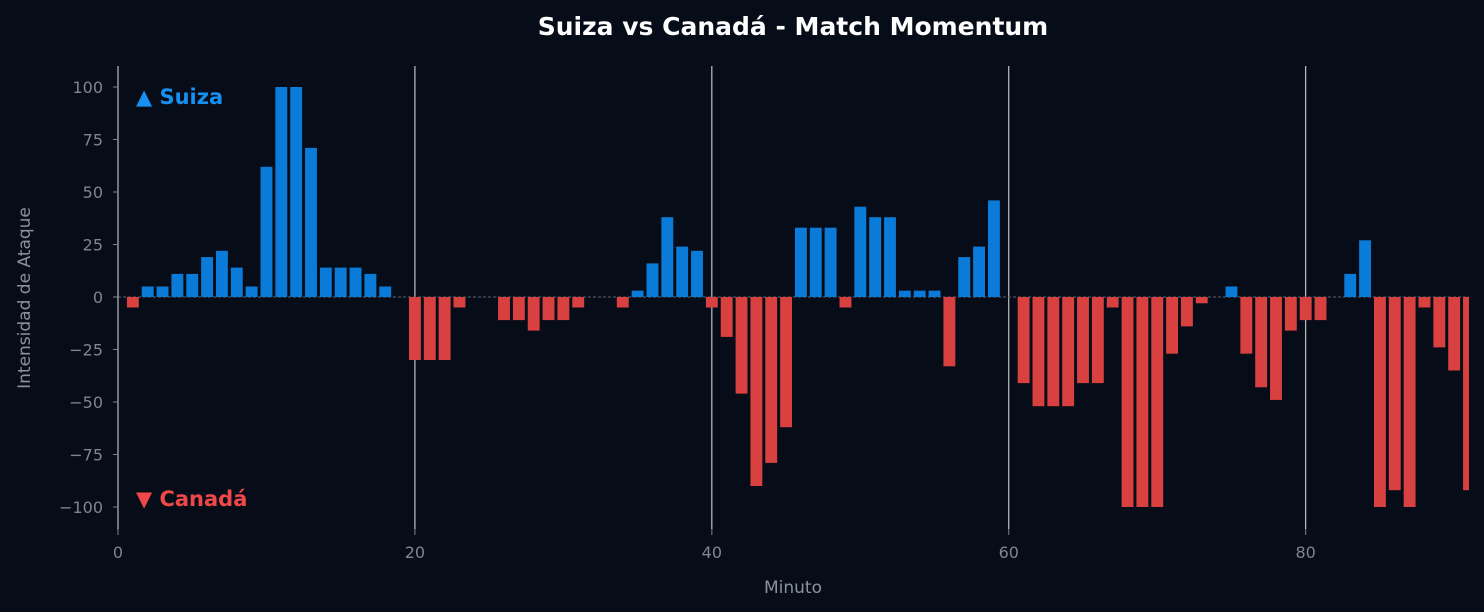 Image resolution: width=1484 pixels, height=612 pixels. Describe the element at coordinates (93, 245) in the screenshot. I see `y-tick-label: 25` at that location.